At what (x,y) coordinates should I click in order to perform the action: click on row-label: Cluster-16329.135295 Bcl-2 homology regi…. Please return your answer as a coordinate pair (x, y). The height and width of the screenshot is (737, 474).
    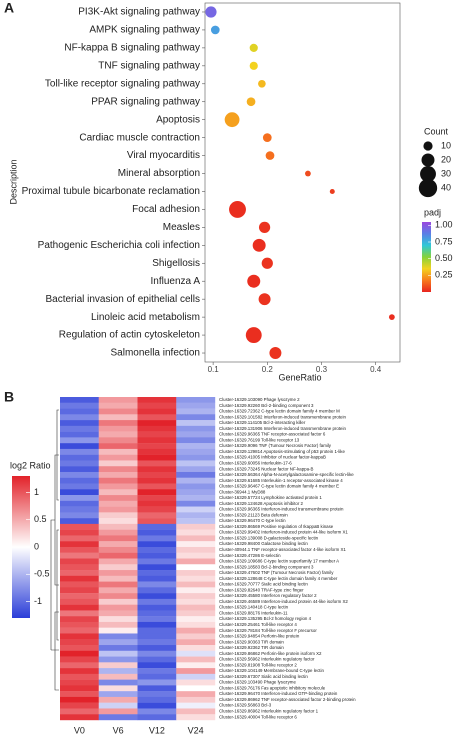
    Looking at the image, I should click on (265, 618).